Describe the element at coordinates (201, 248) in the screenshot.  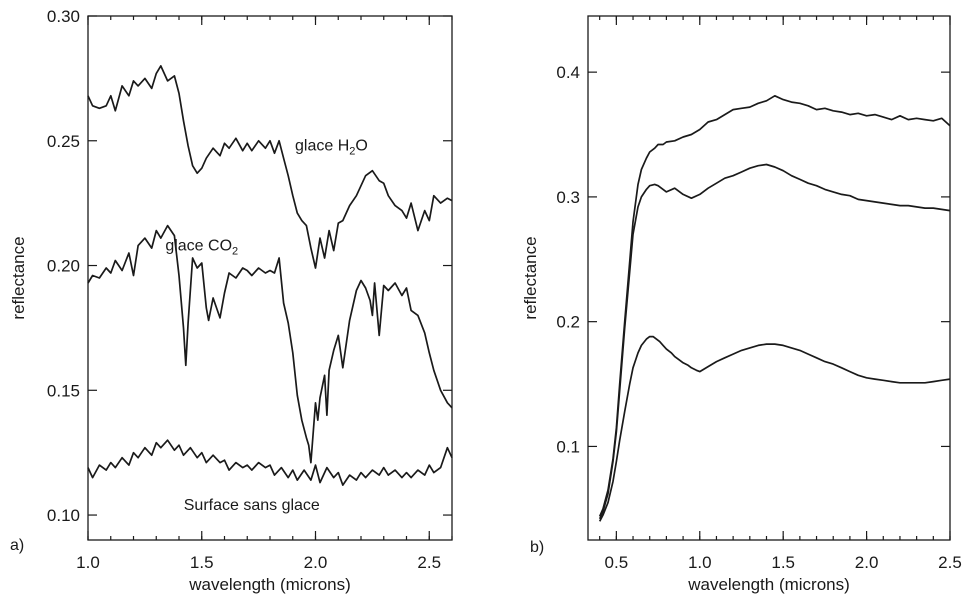
I see `annotation-co2-ice: glace CO2` at that location.